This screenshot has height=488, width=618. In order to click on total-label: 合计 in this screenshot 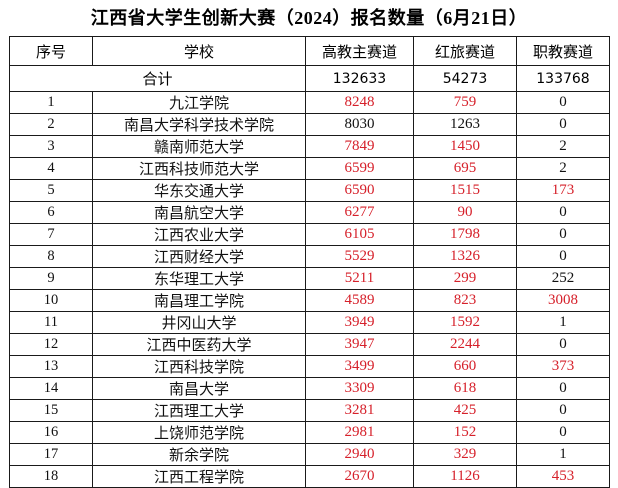, I will do `click(157, 78)`.